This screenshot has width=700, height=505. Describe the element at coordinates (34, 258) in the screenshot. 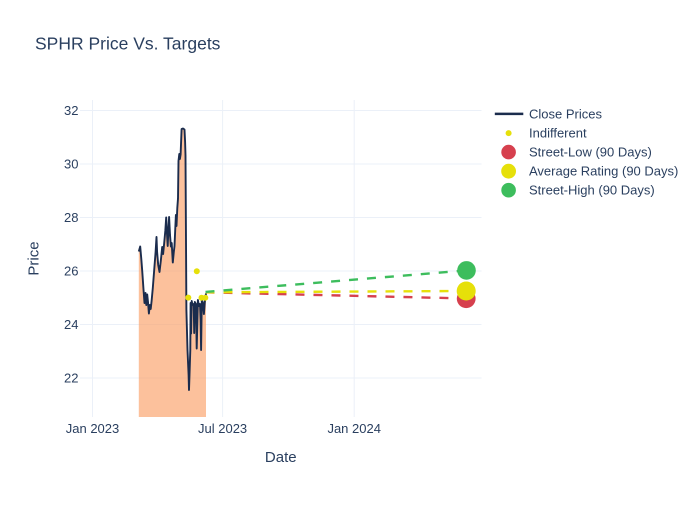

I see `svg-text: Price` at that location.